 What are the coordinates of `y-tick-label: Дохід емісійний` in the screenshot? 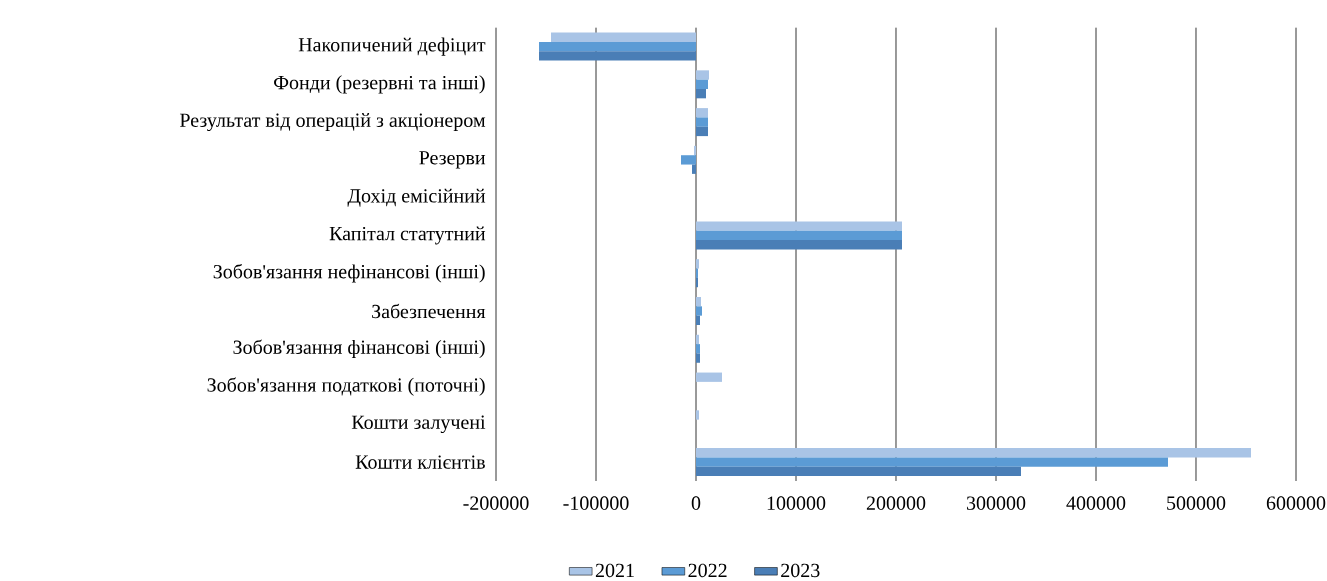 It's located at (416, 197).